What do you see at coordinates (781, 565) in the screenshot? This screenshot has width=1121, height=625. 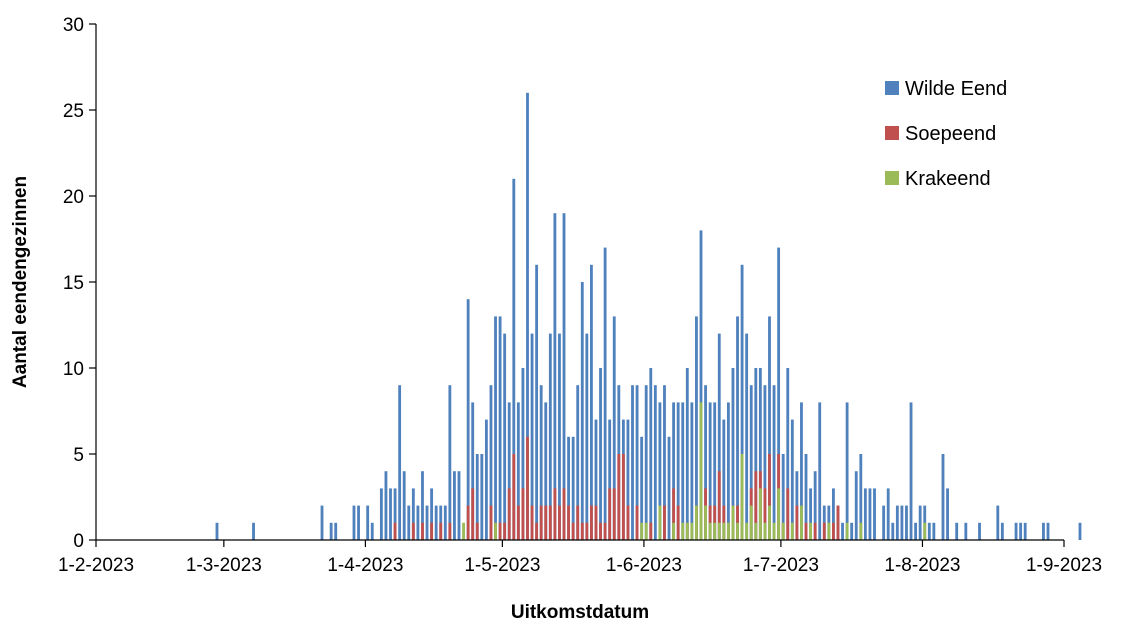 I see `x-tick-label: 1-7-2023` at bounding box center [781, 565].